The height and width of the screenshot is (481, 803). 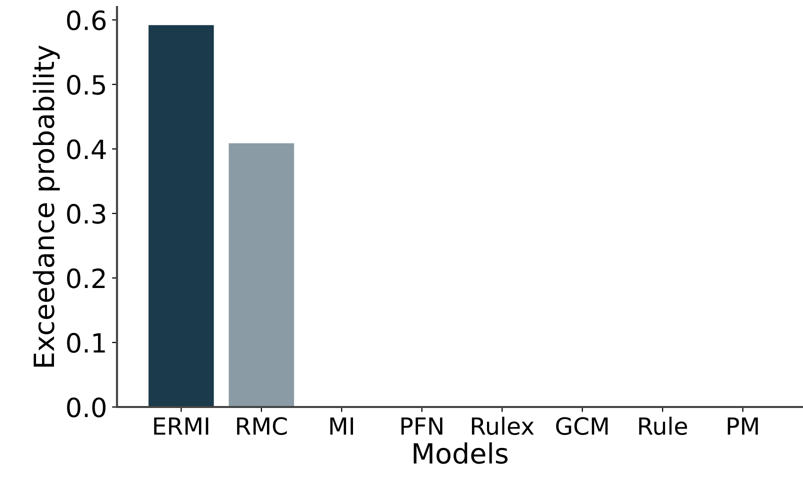 I want to click on x-tick-label: PFN, so click(x=421, y=426).